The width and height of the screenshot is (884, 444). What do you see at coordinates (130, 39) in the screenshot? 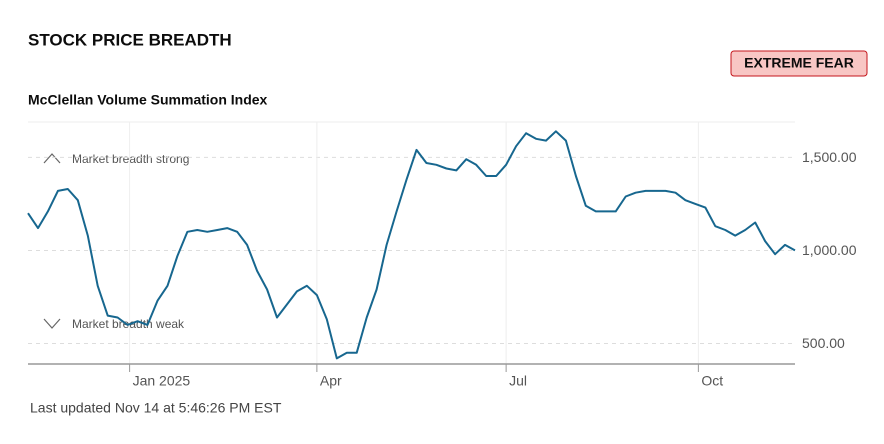
I see `chart-title: STOCK PRICE BREADTH` at bounding box center [130, 39].